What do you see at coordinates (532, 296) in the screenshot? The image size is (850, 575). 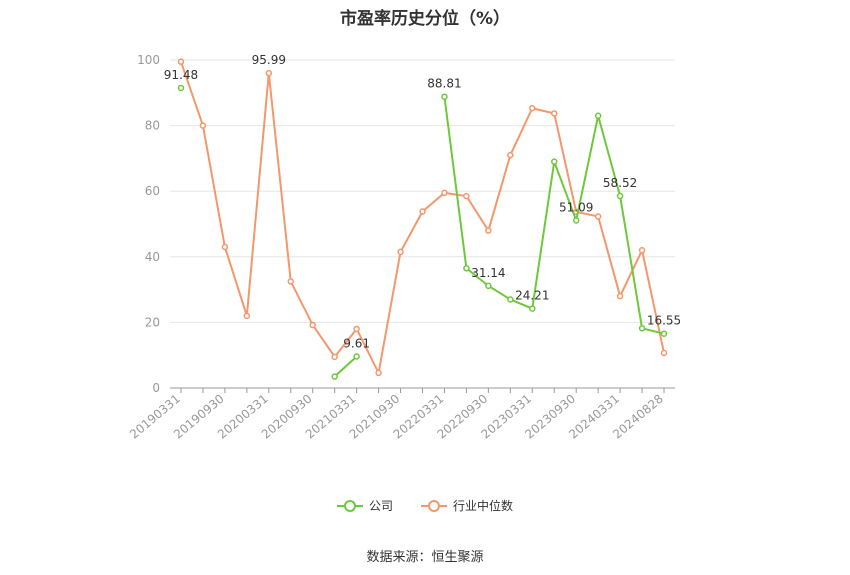 I see `data-label: 24.21` at bounding box center [532, 296].